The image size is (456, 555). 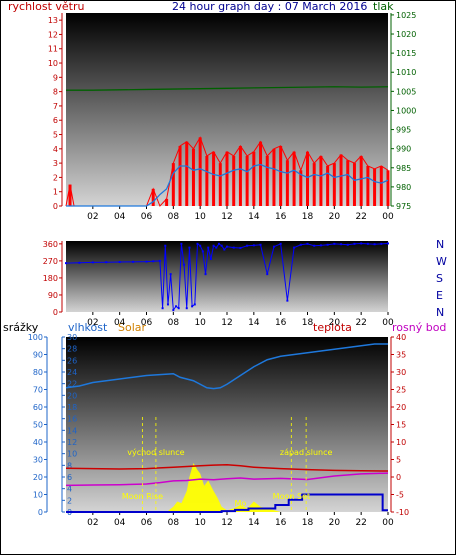 What do you see at coordinates (120, 523) in the screenshot?
I see `temp-chart-x-tick-label: 04` at bounding box center [120, 523].